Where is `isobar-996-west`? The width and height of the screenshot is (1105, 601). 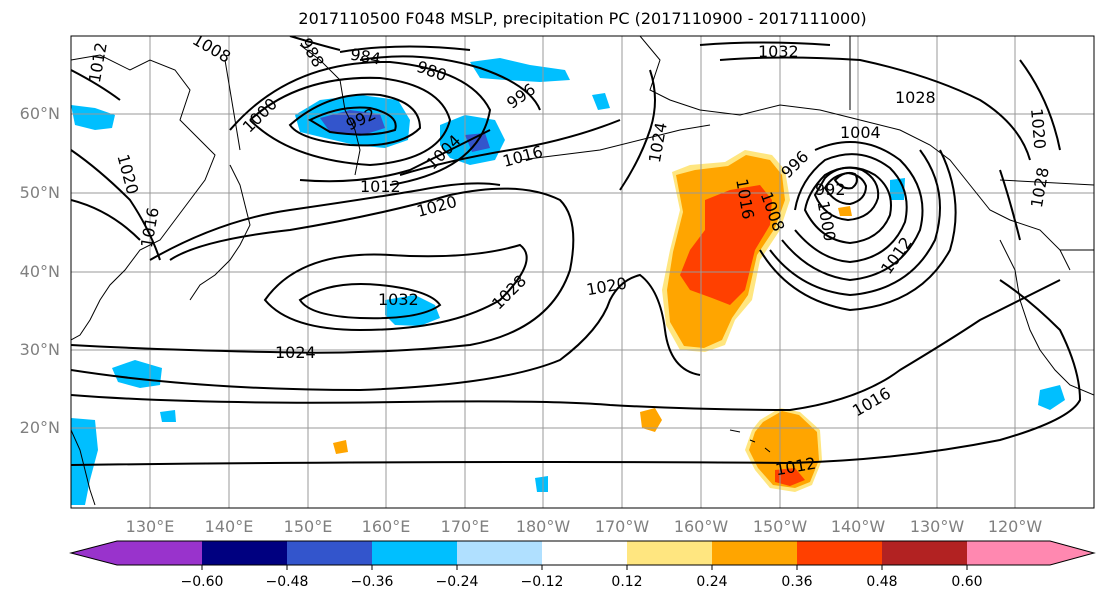
isobar-996-west is located at coordinates (355, 120).